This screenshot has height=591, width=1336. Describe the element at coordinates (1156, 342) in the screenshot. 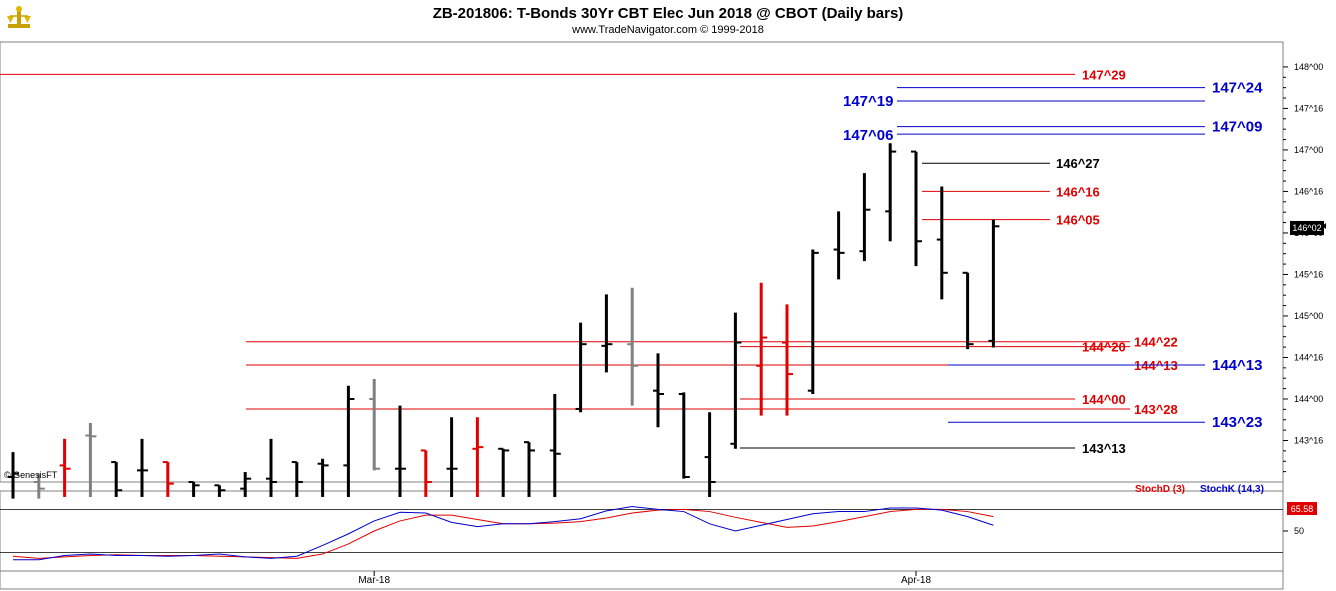

I see `level-label-8: 144^22` at that location.